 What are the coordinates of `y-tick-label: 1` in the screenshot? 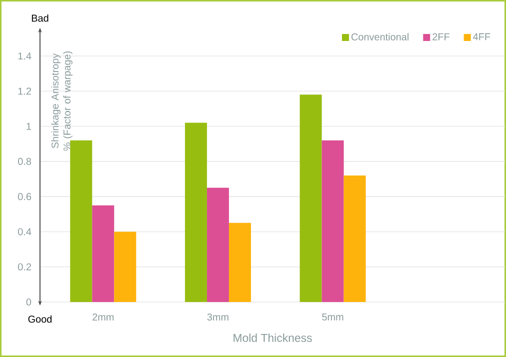 It's located at (28, 126).